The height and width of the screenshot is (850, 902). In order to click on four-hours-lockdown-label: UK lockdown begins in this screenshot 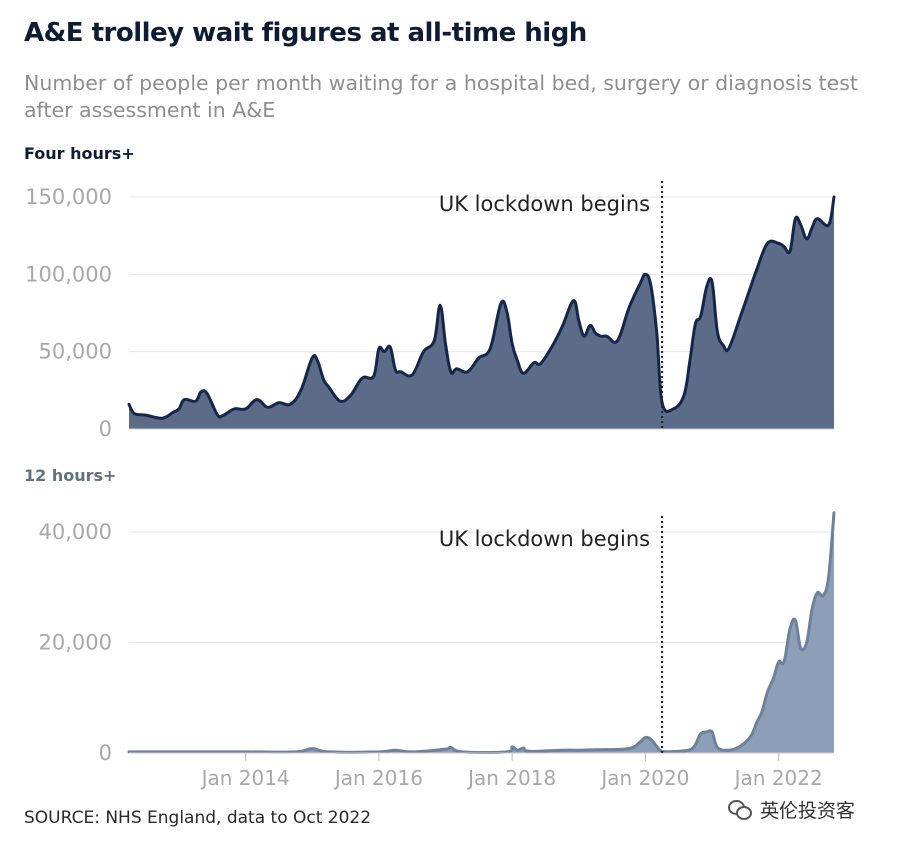, I will do `click(544, 204)`.